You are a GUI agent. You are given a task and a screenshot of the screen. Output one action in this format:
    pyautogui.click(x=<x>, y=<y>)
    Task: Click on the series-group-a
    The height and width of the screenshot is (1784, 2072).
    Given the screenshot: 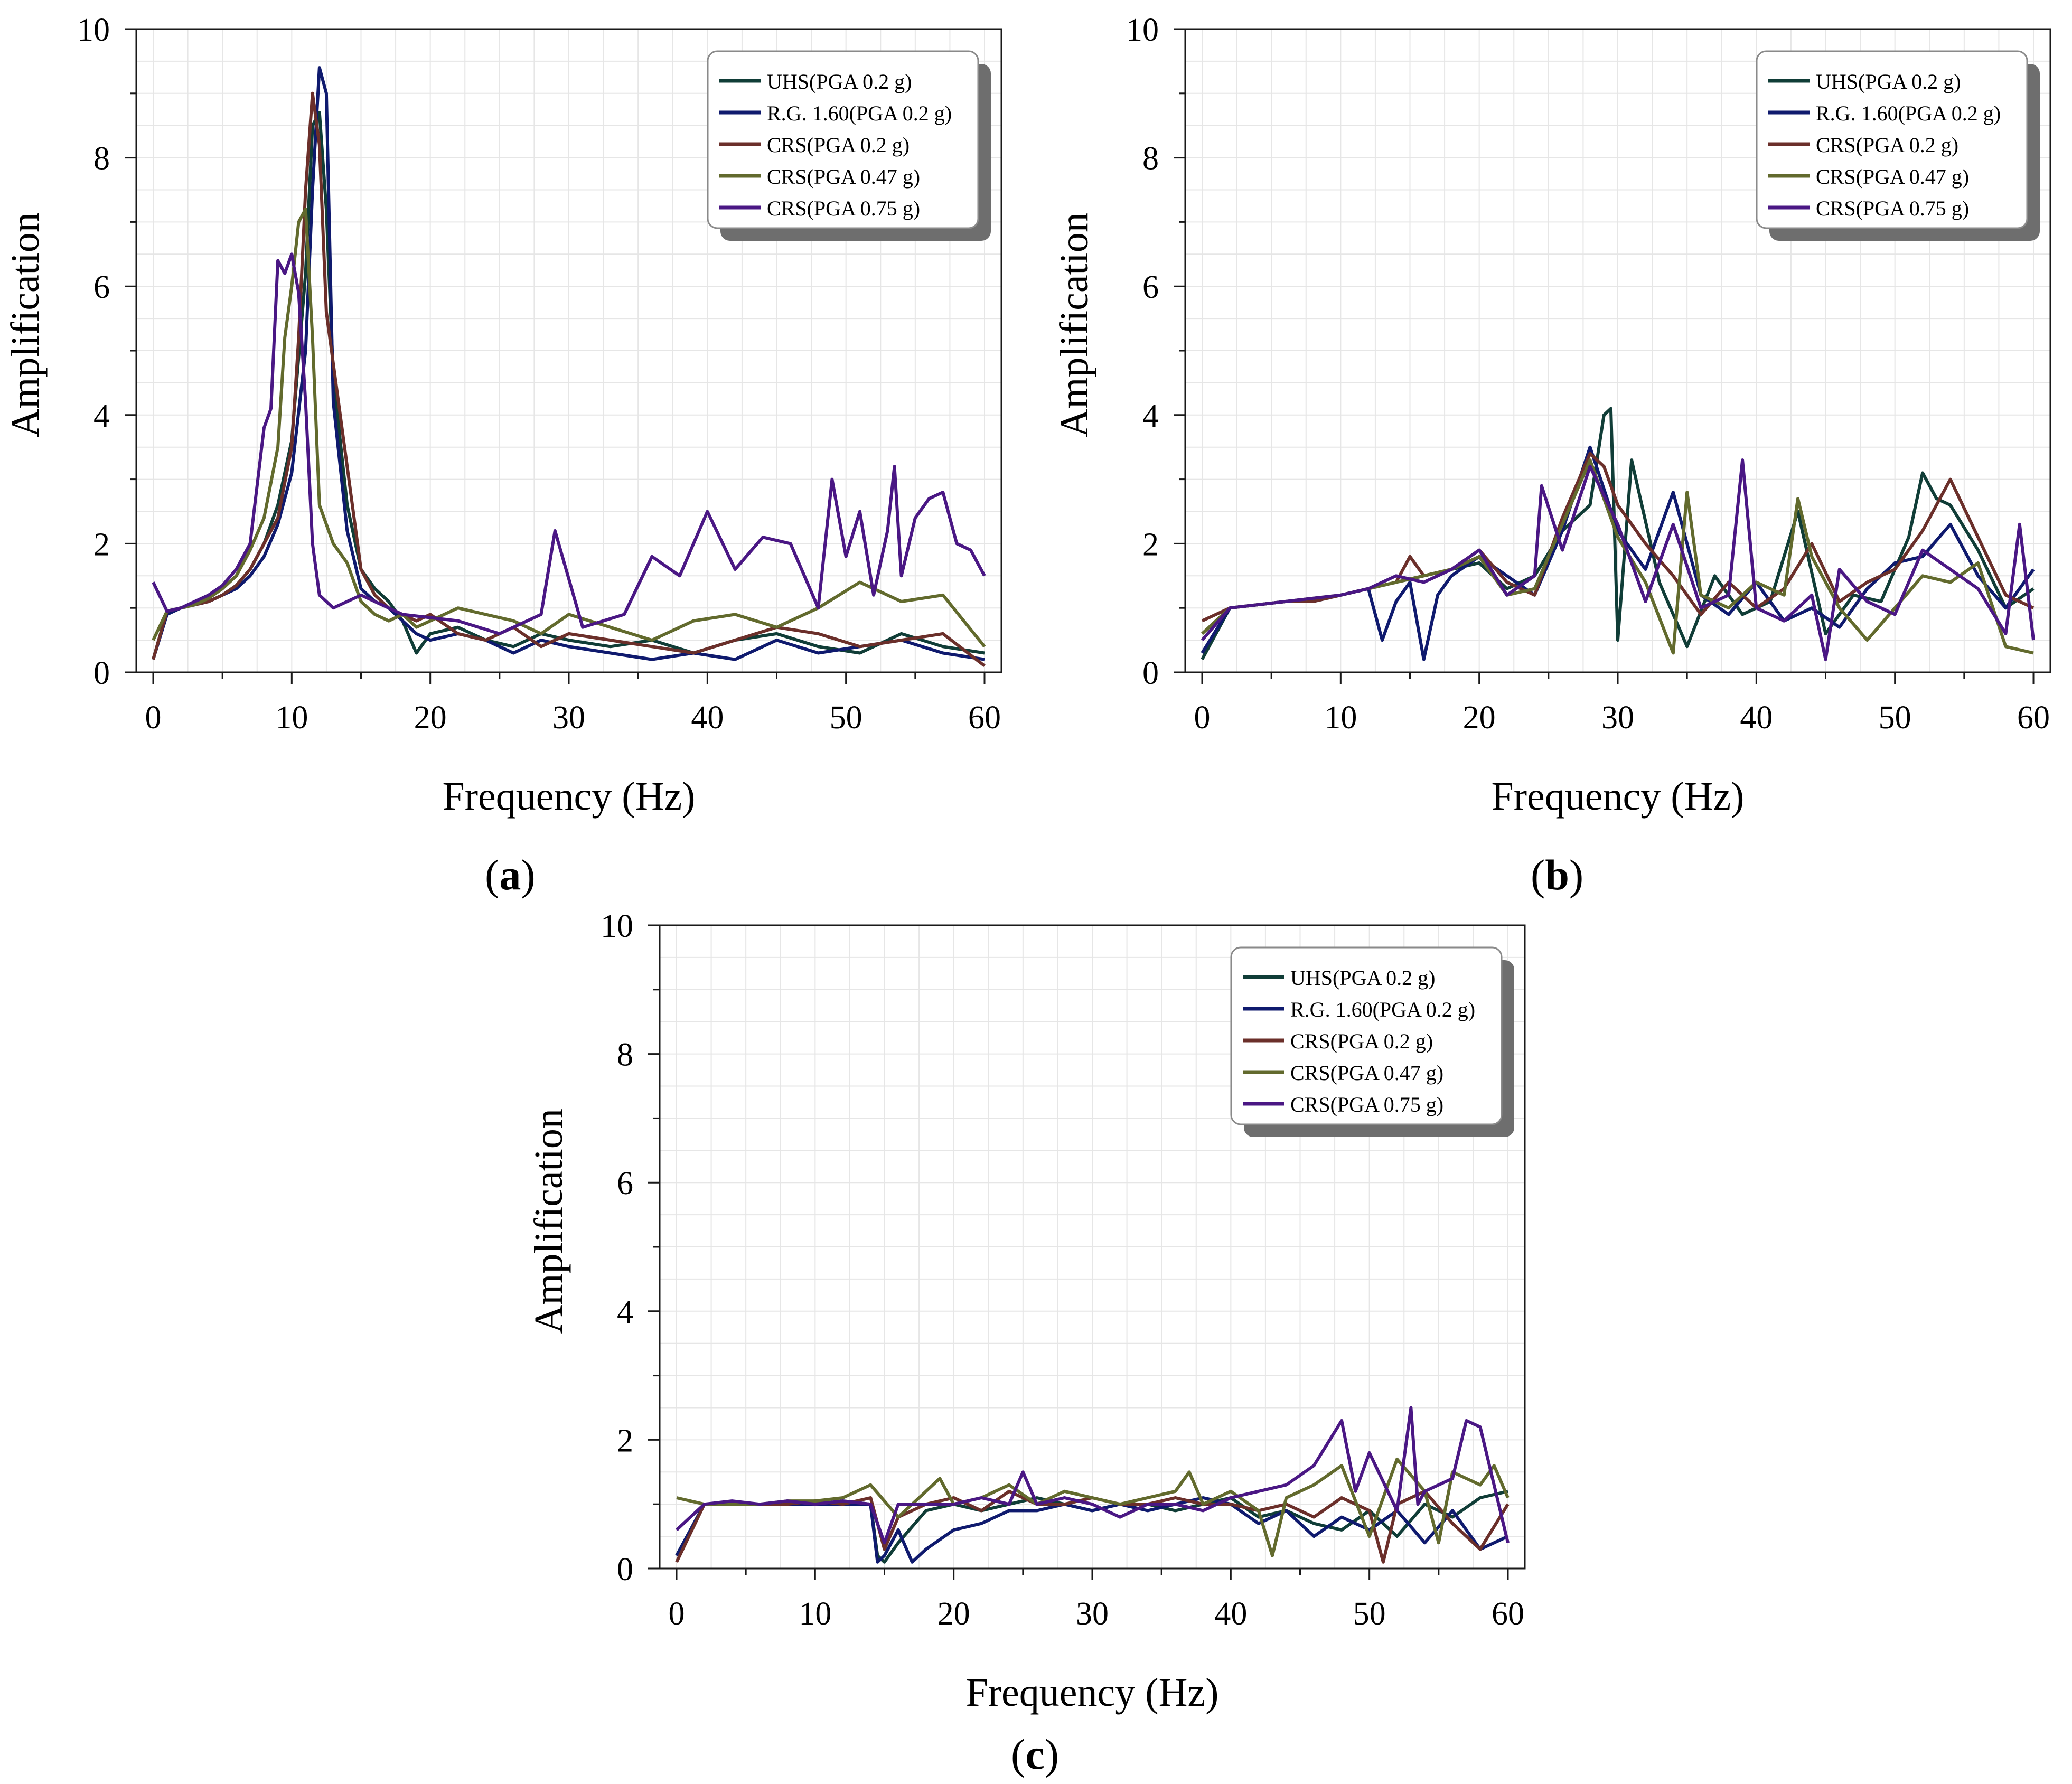 What is the action you would take?
    pyautogui.click(x=569, y=367)
    